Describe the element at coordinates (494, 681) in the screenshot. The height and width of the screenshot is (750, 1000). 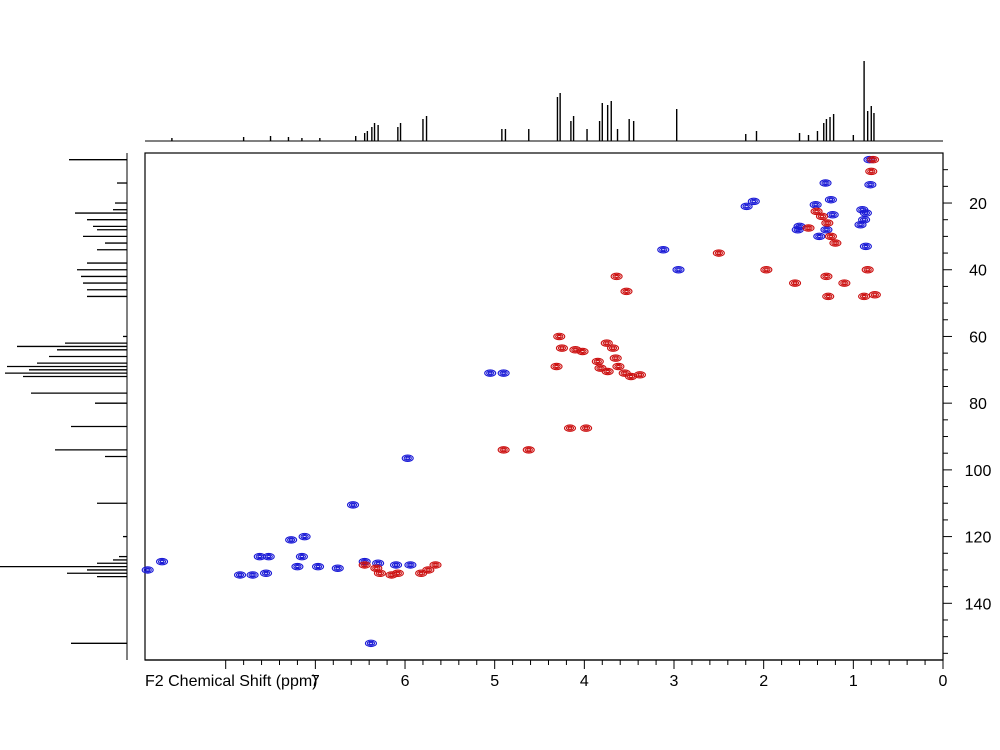
I see `x-tick-label: 5` at that location.